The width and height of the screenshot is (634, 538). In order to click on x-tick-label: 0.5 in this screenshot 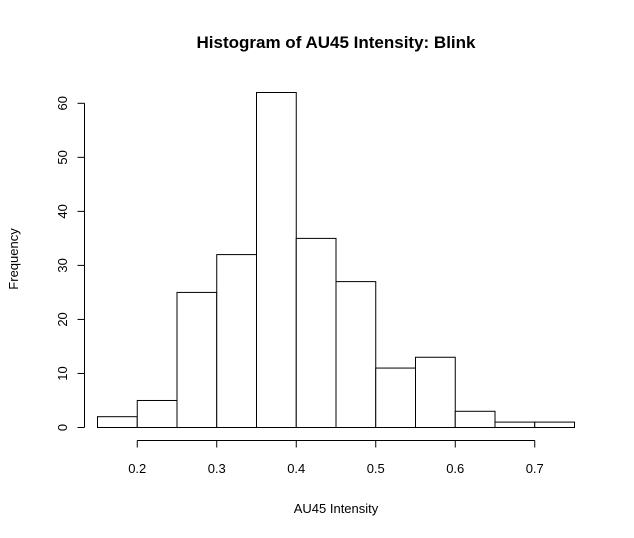, I will do `click(376, 468)`.